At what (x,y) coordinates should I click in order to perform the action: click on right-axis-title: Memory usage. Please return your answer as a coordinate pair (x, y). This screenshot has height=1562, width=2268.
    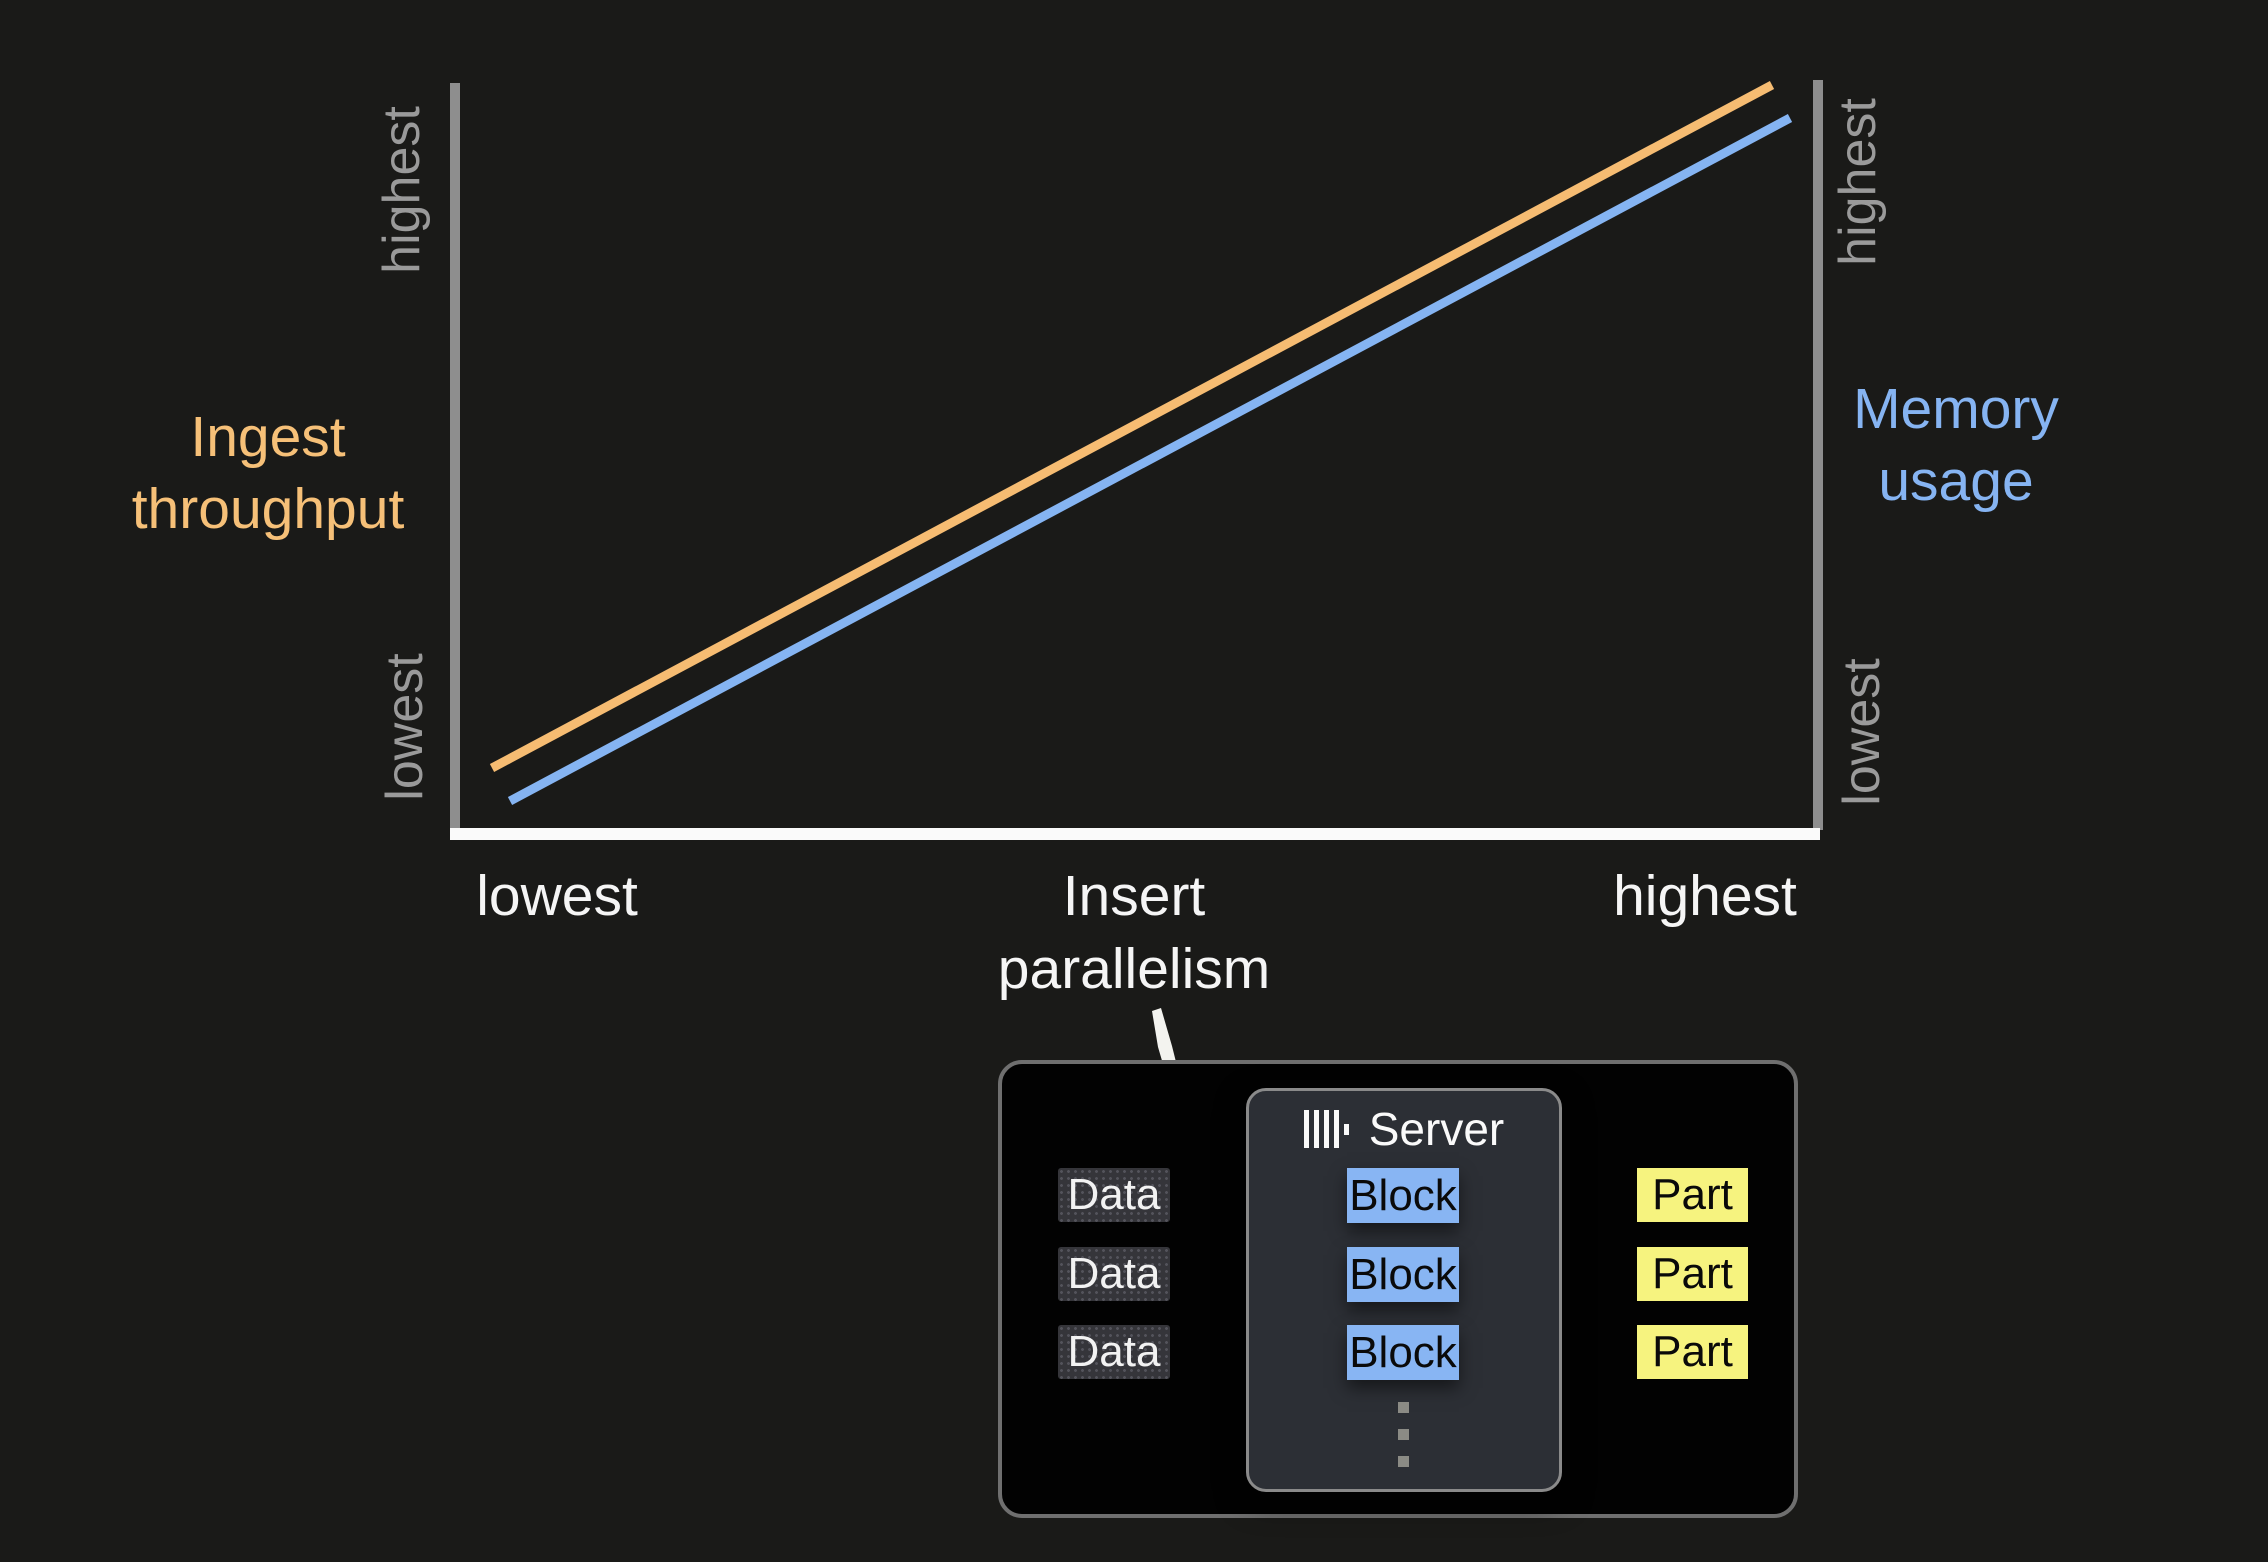
    Looking at the image, I should click on (1956, 445).